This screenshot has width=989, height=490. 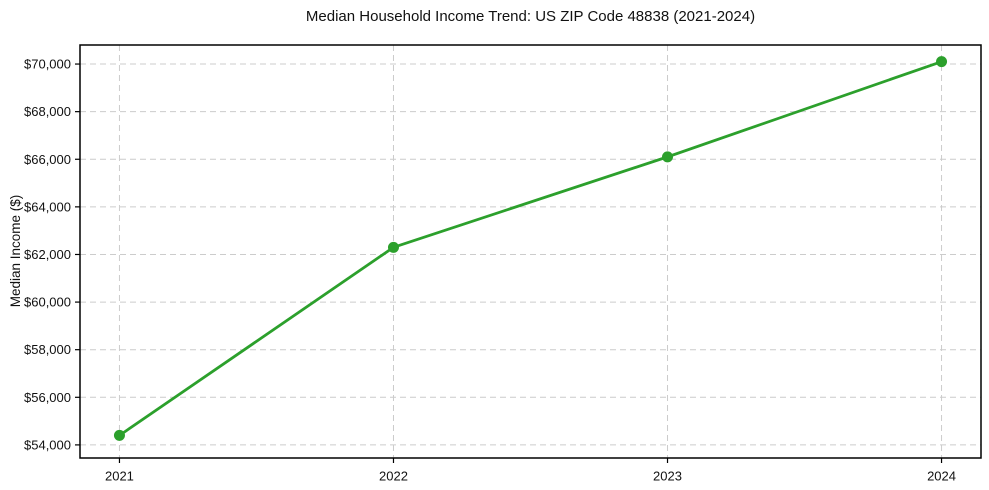 What do you see at coordinates (47, 397) in the screenshot?
I see `y-tick-label: $56,000` at bounding box center [47, 397].